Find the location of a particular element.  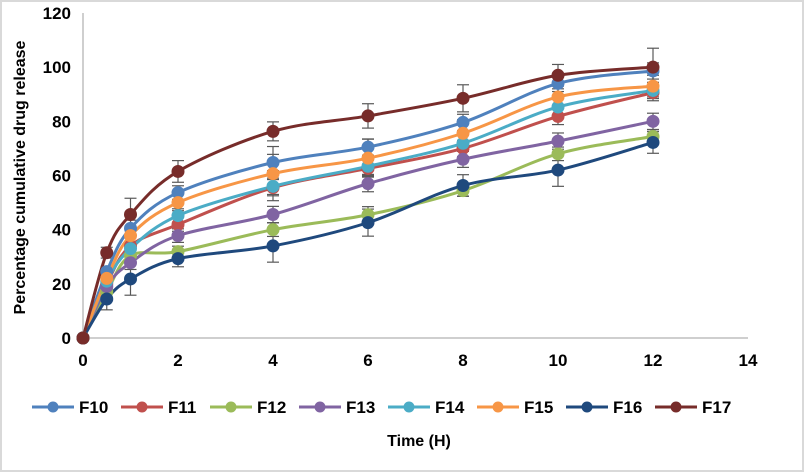

y-tick-label: 20 is located at coordinates (61, 284).